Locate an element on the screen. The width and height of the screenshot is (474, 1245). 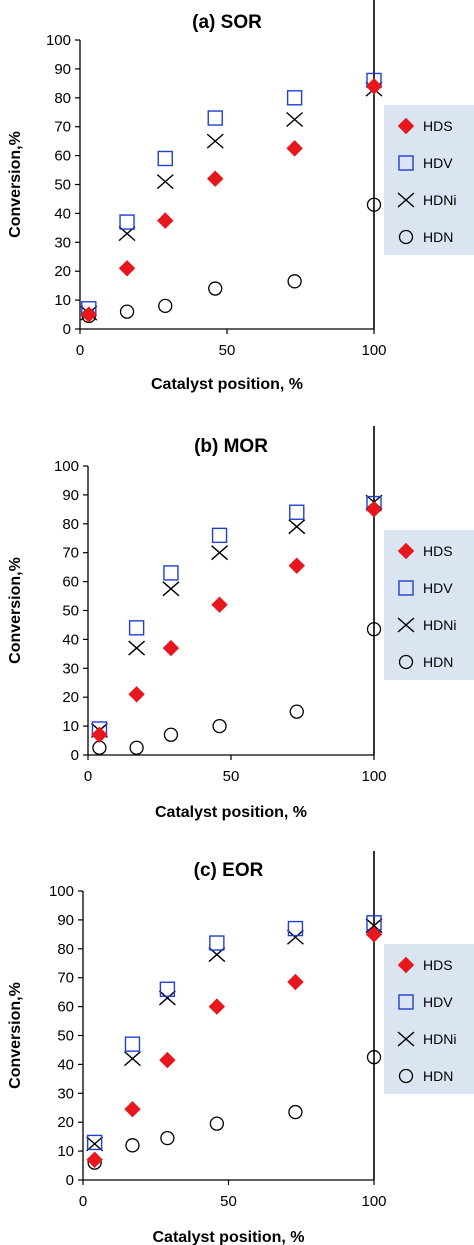
chart-3-legend-hds-label: HDS is located at coordinates (438, 965).